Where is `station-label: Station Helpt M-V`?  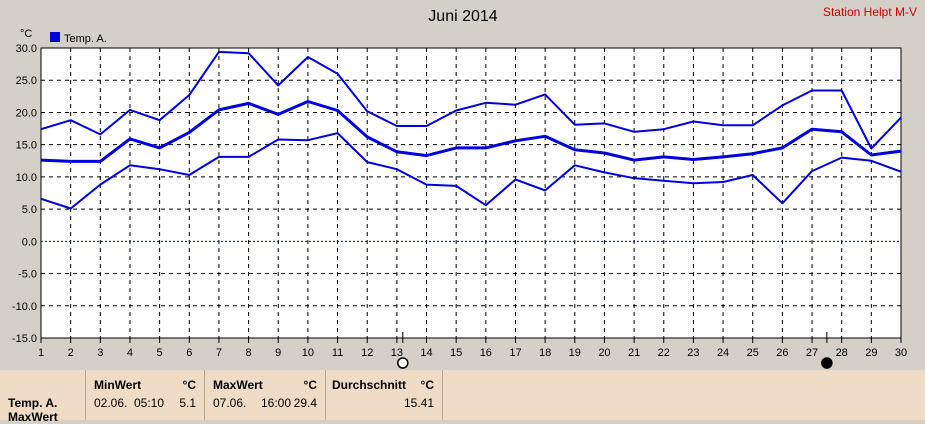 station-label: Station Helpt M-V is located at coordinates (870, 12).